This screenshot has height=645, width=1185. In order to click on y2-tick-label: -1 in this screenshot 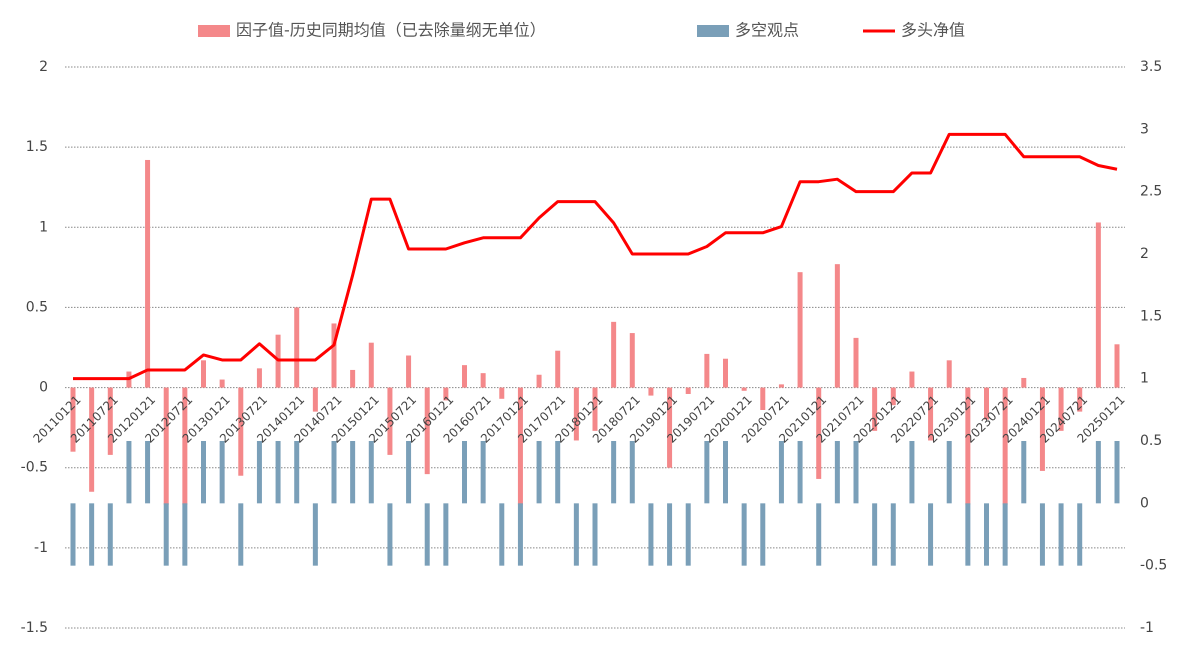, I will do `click(1147, 628)`.